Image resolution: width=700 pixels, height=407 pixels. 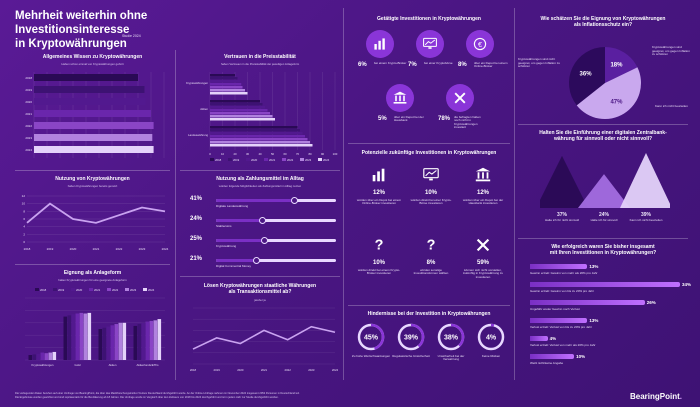 What do you see at coordinates (95, 222) in the screenshot?
I see `nutzung-chart: 0 2 4 6 8 10 12 2018 2019 2020 2021 2022 2023 2024` at bounding box center [95, 222].